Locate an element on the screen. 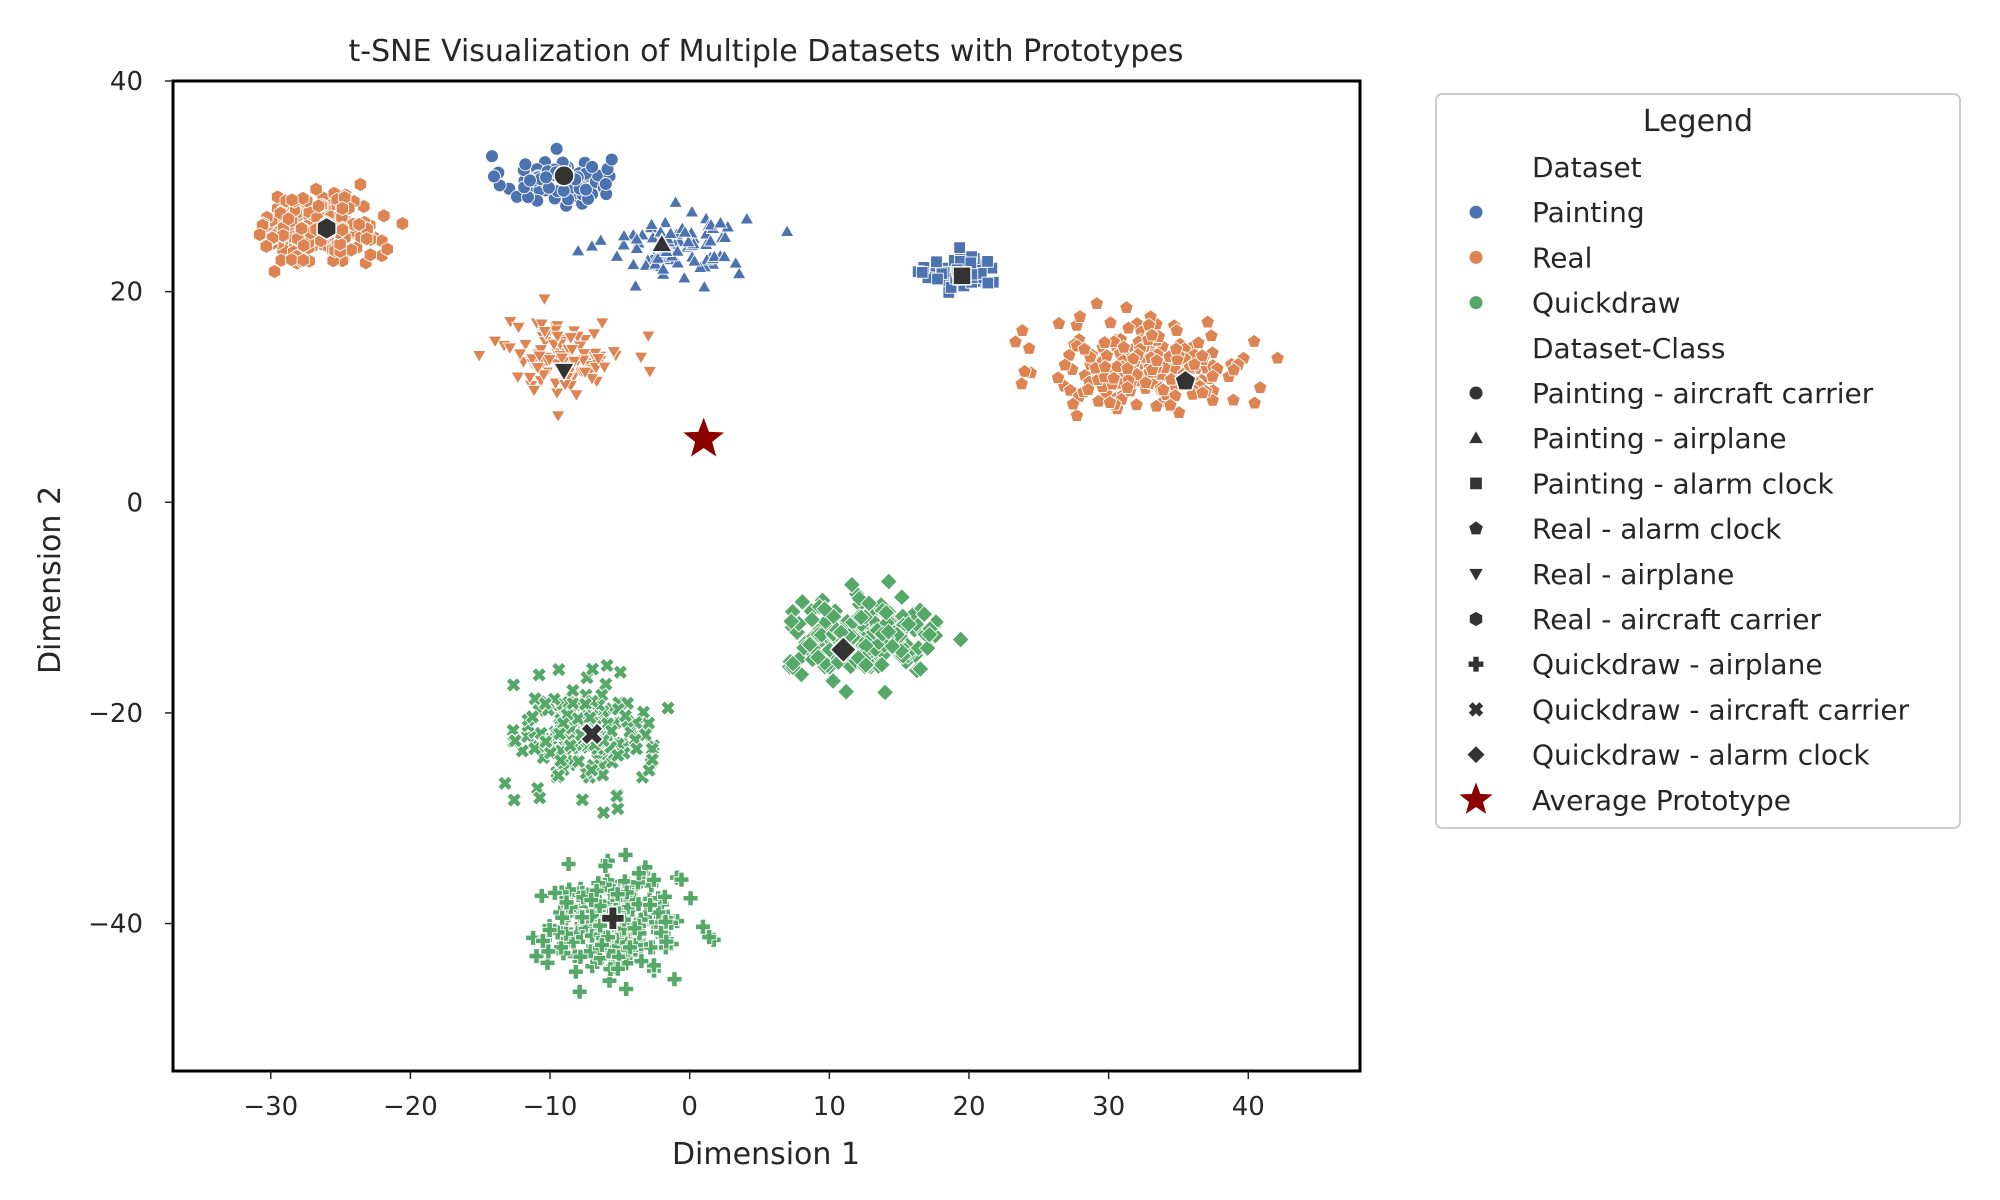  x-tick-label: 40 is located at coordinates (1248, 1107).